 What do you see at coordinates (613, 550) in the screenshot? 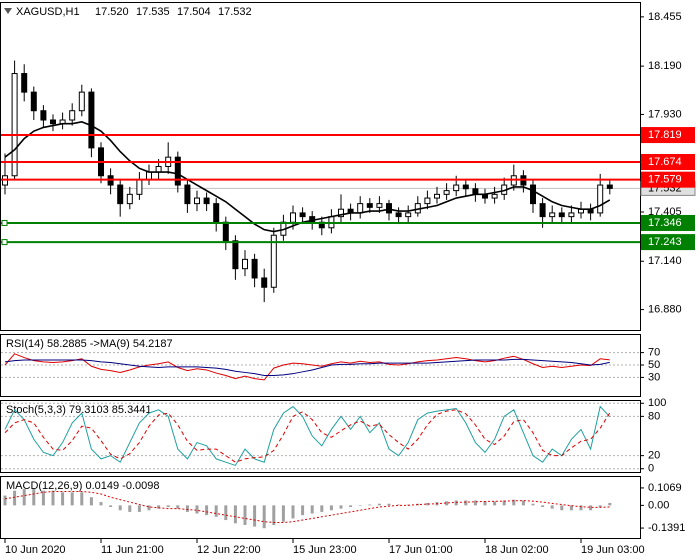
I see `x-tick-label: 19 Jun 03:00` at bounding box center [613, 550].